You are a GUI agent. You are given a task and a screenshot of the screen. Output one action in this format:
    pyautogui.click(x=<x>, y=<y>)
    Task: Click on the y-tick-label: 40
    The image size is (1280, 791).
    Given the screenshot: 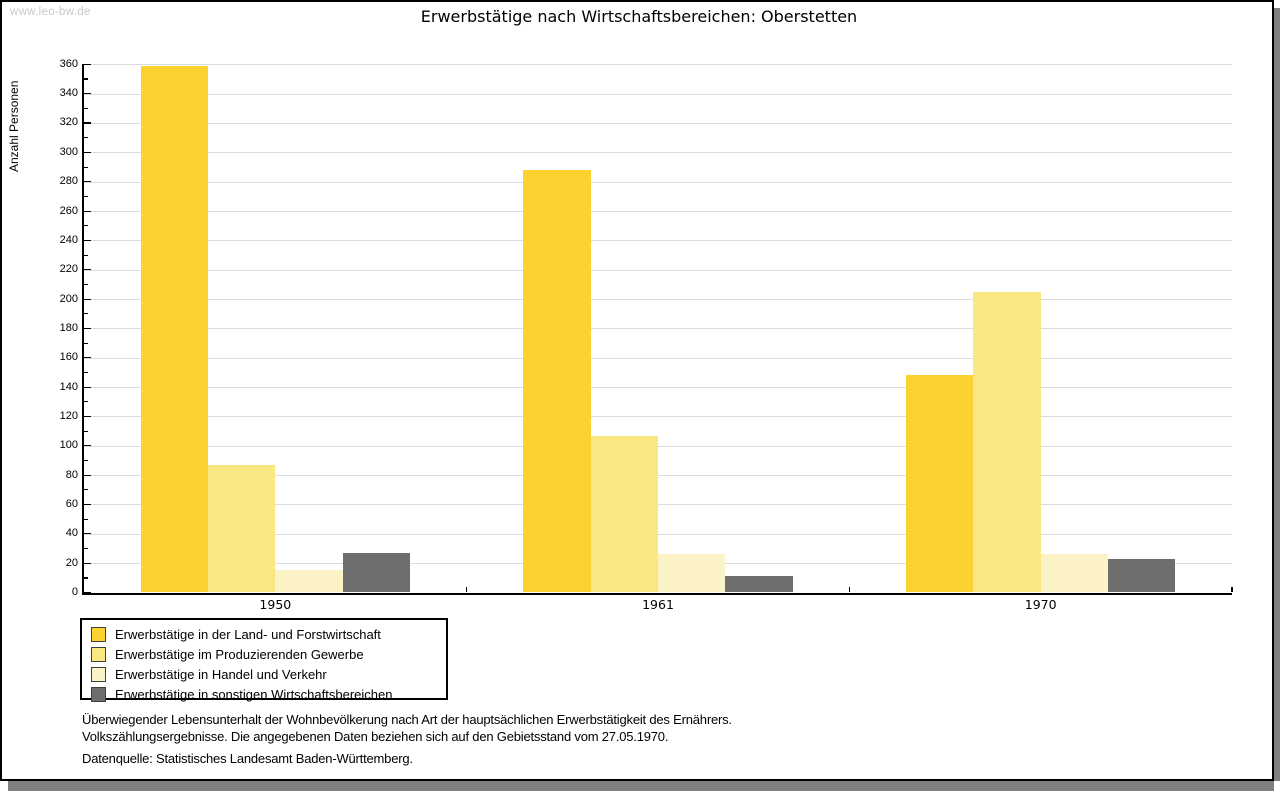 What is the action you would take?
    pyautogui.click(x=71, y=533)
    